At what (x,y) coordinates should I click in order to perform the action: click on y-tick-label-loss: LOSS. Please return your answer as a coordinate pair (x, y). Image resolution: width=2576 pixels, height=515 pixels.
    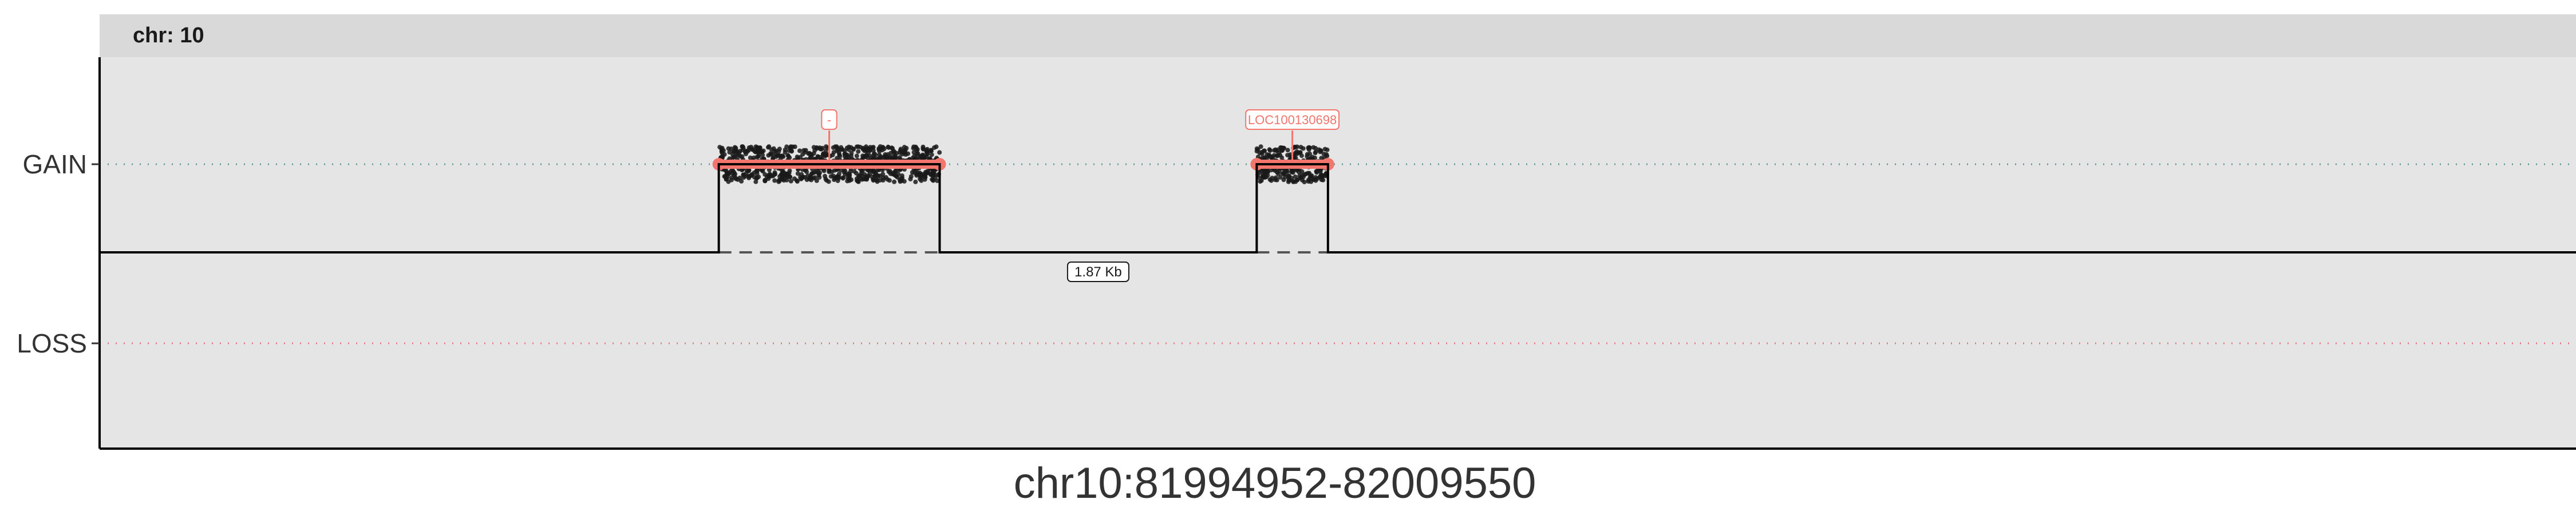
    Looking at the image, I should click on (52, 343).